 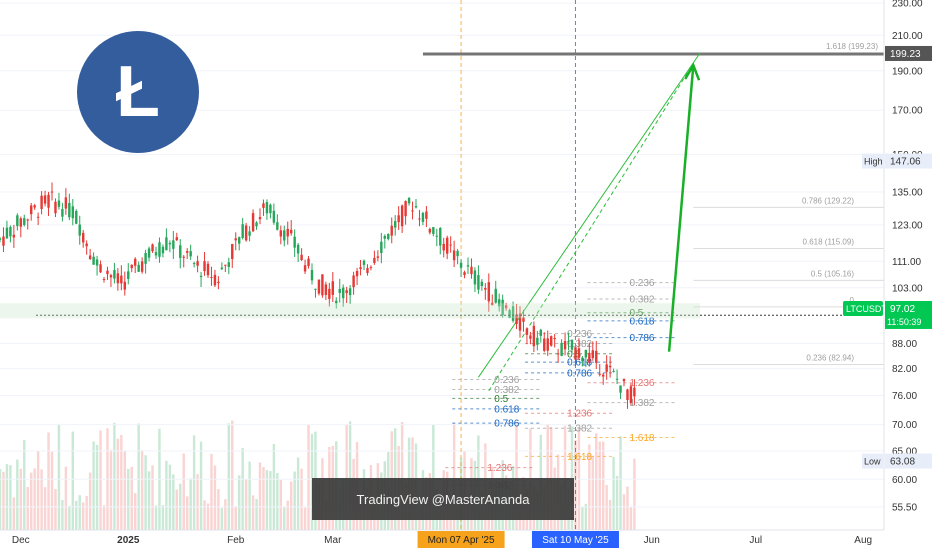 I want to click on fib-level-label: 0, so click(x=852, y=300).